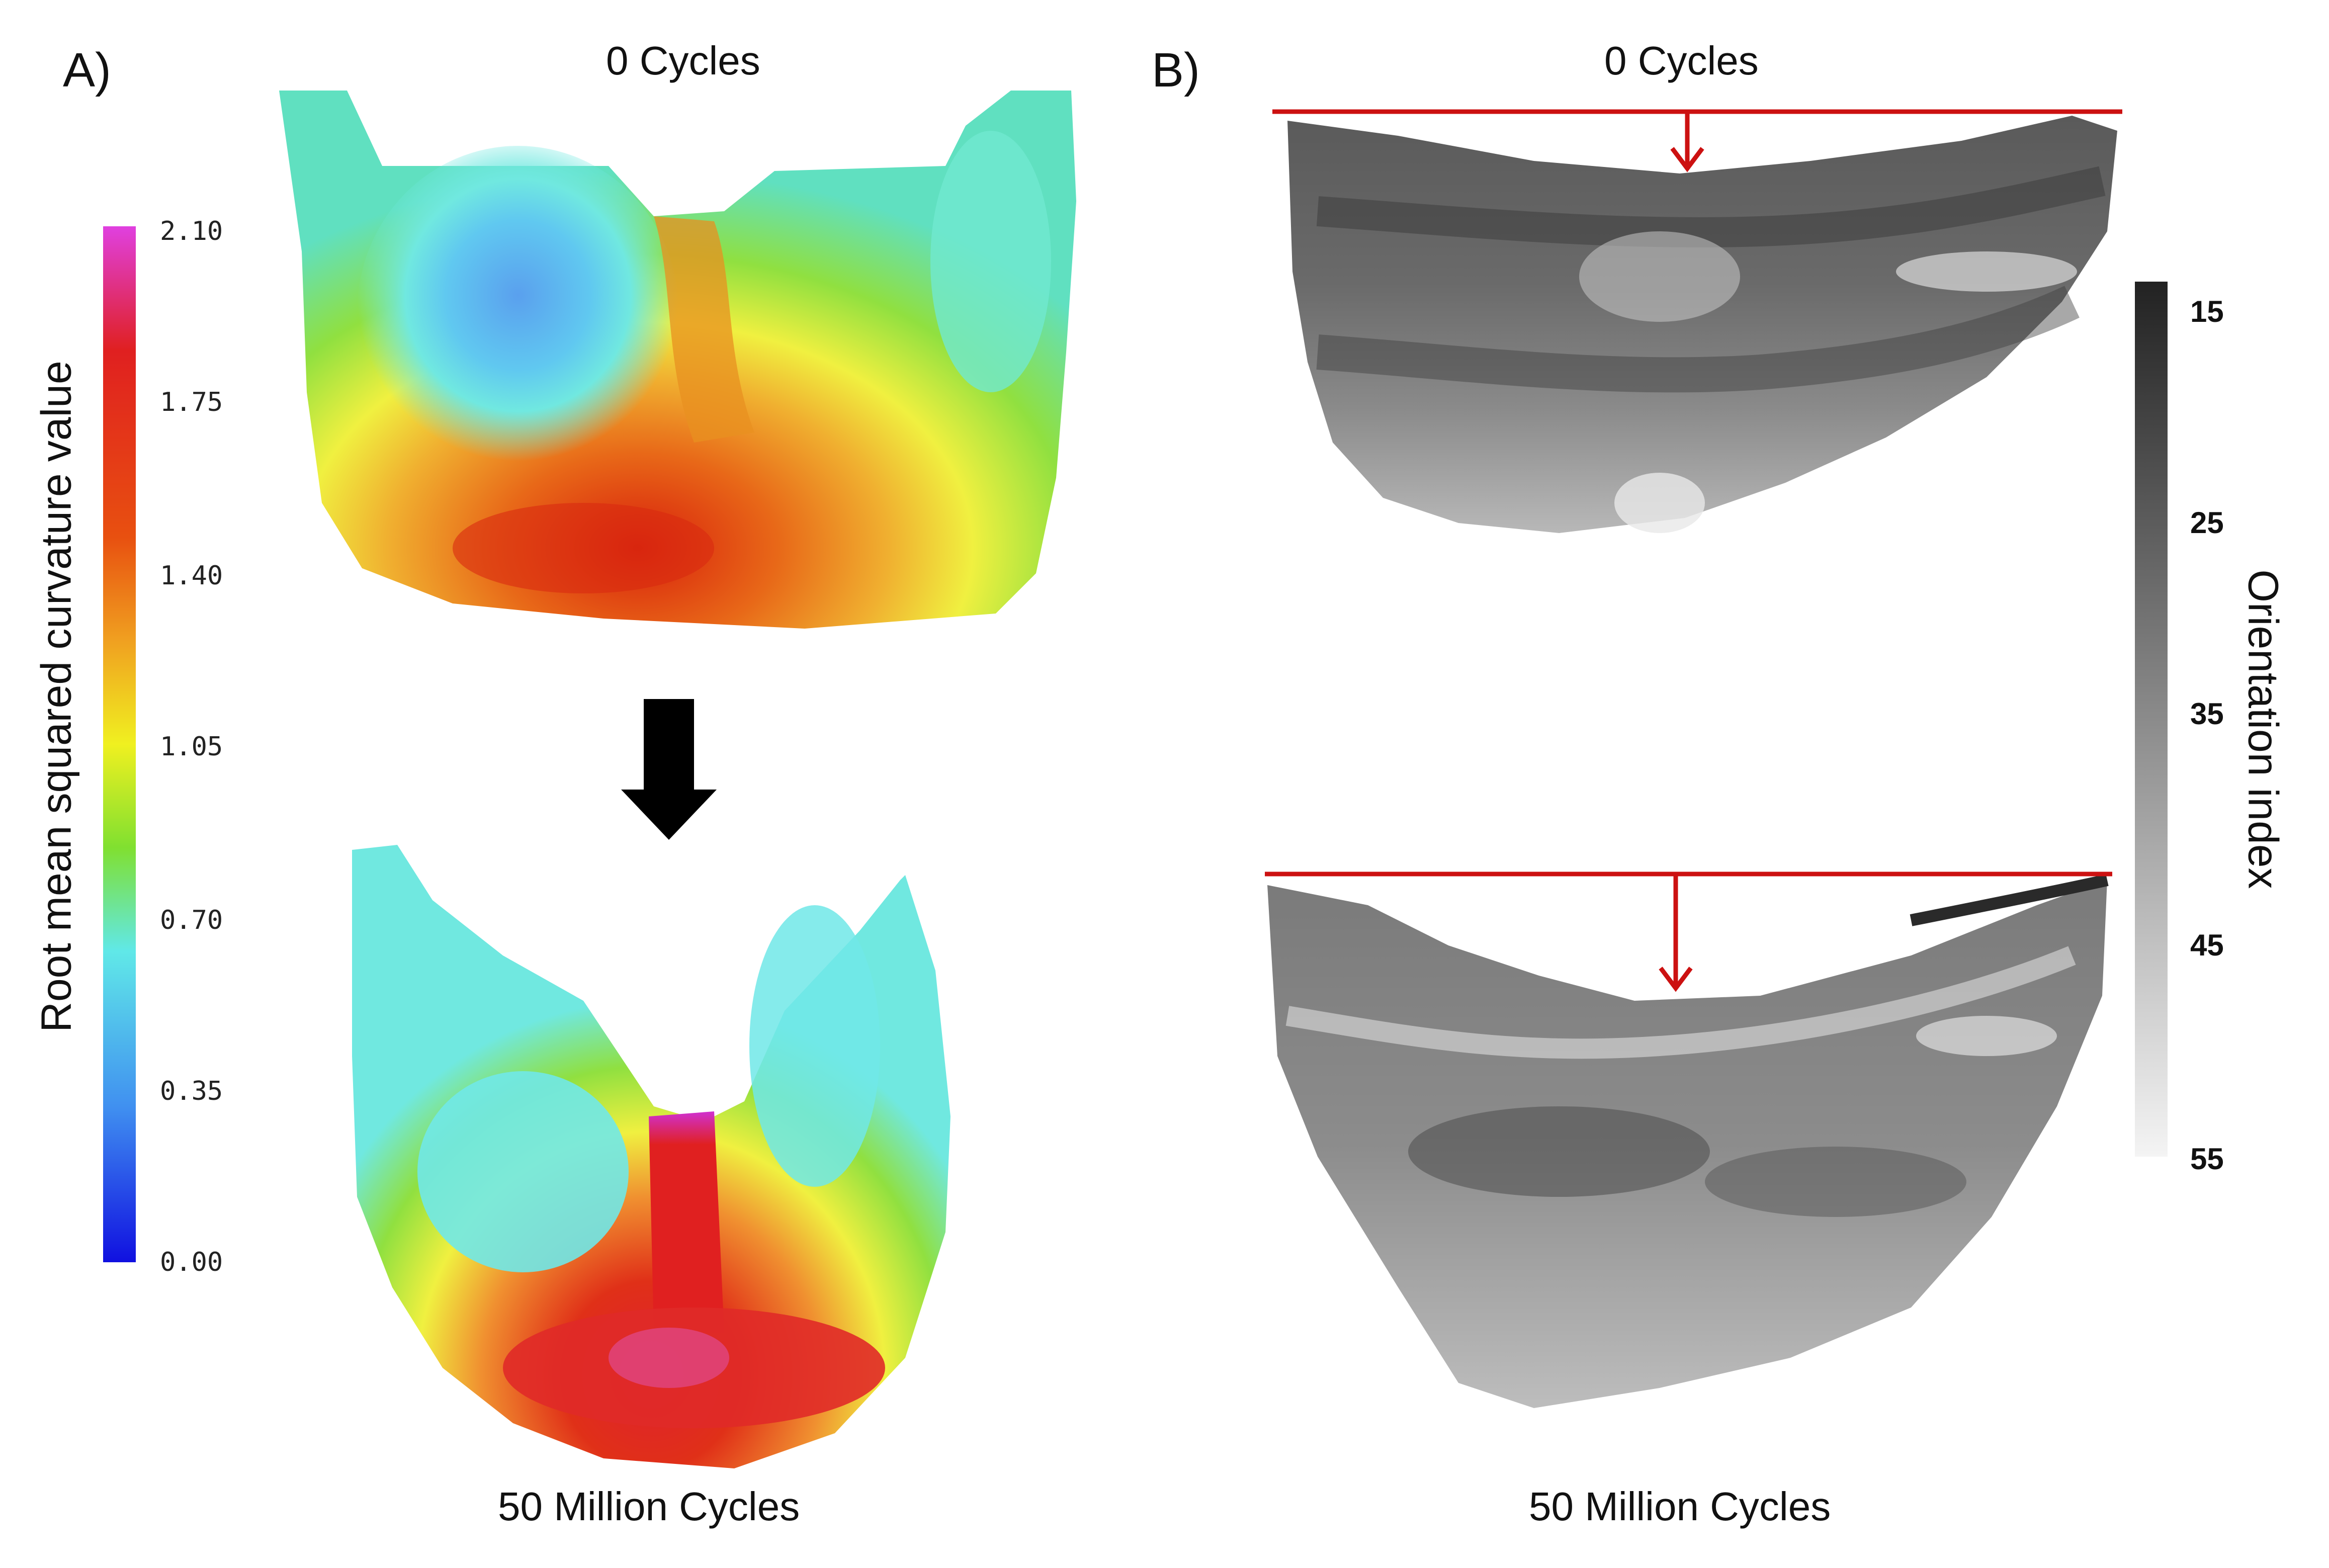  What do you see at coordinates (1702, 324) in the screenshot?
I see `panel-b-top-map` at bounding box center [1702, 324].